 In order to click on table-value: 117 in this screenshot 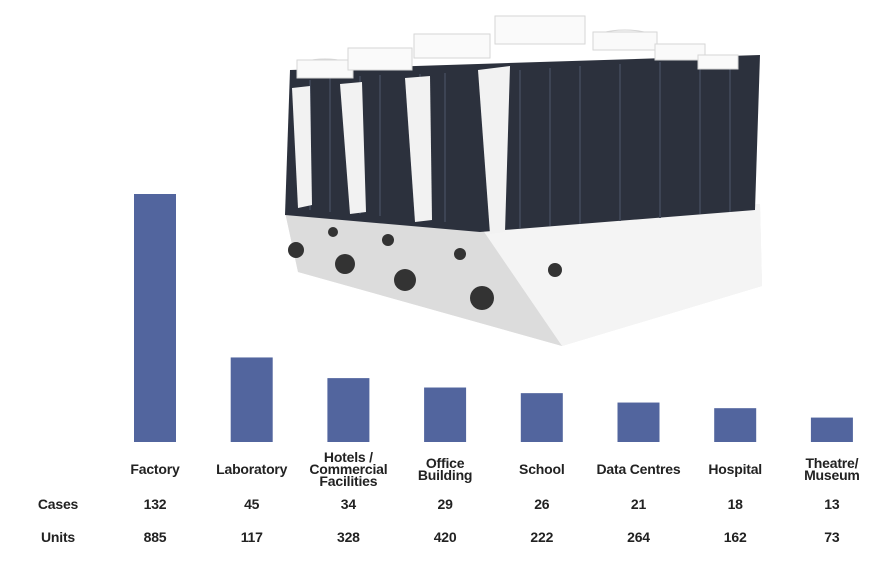, I will do `click(251, 537)`.